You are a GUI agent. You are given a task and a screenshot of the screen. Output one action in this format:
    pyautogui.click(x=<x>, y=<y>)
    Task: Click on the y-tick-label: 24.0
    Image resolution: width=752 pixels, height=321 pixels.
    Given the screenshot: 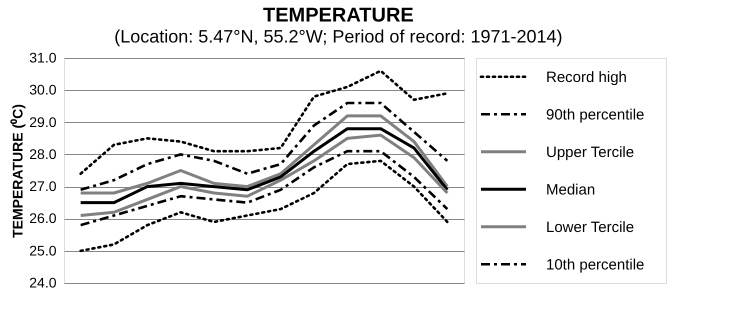 What is the action you would take?
    pyautogui.click(x=43, y=282)
    